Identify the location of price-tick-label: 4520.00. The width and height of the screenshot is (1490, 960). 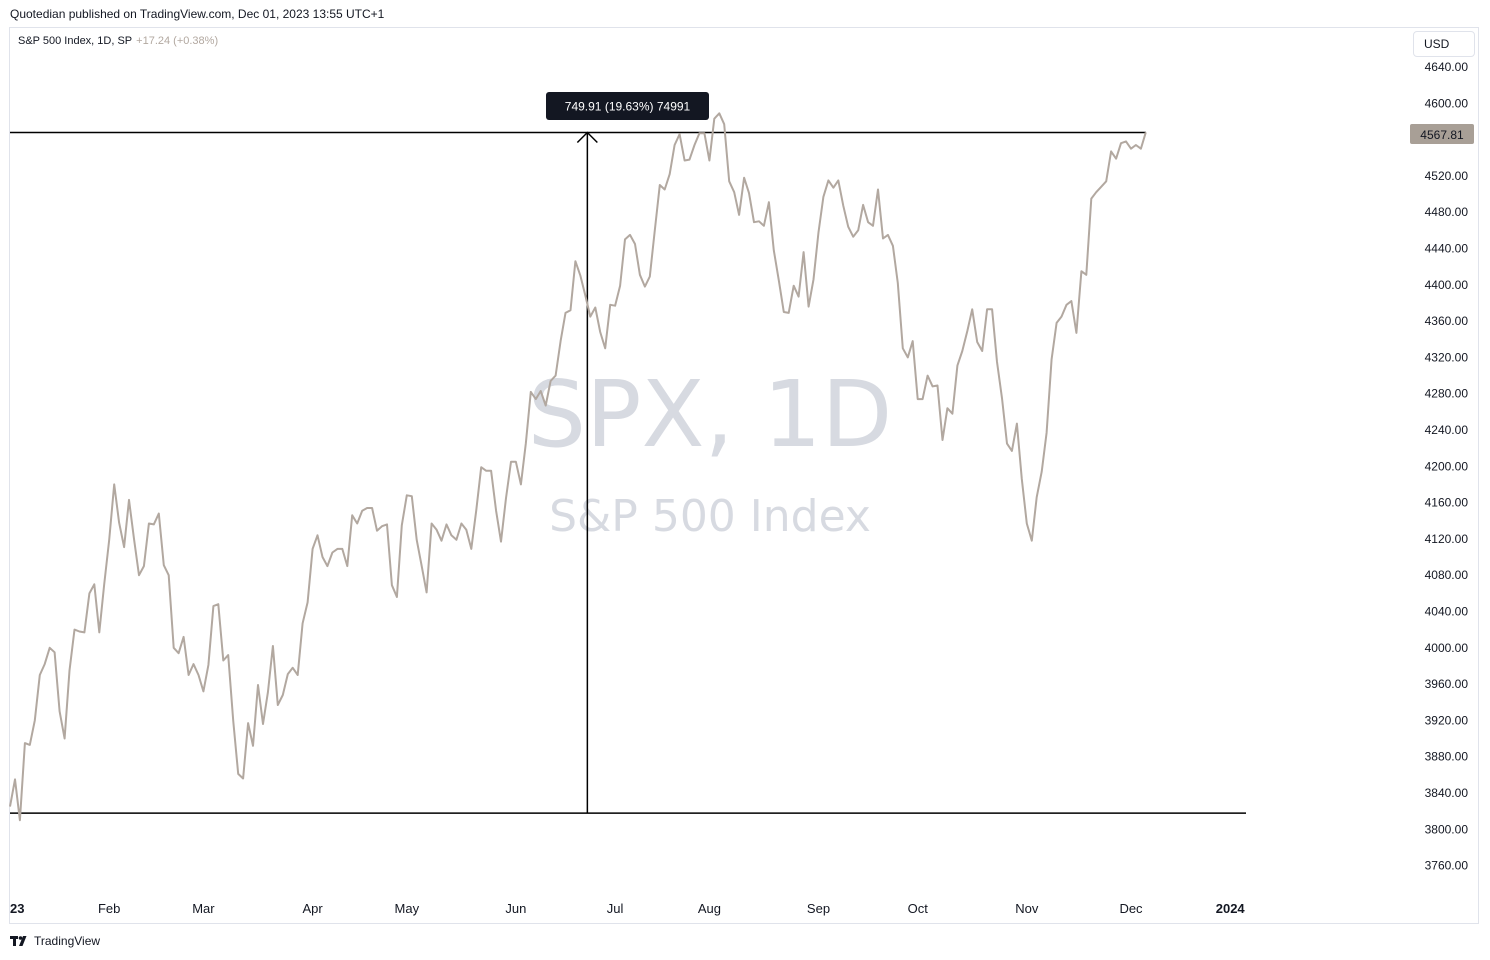
(1447, 176).